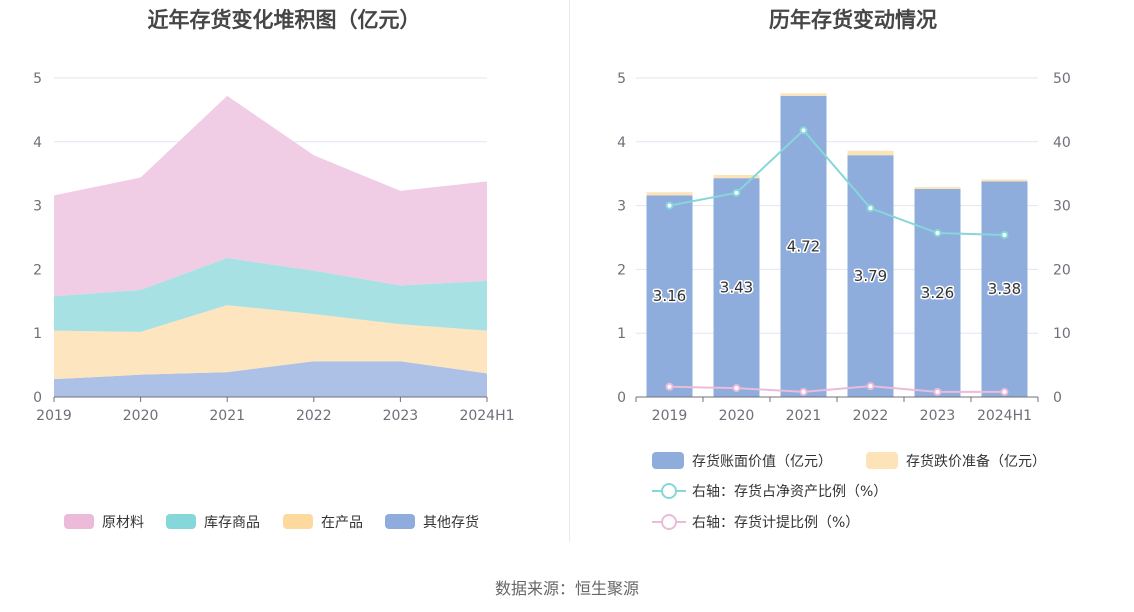 This screenshot has height=612, width=1134. Describe the element at coordinates (284, 20) in the screenshot. I see `left-chart-title: 近年存货变化堆积图（亿元）` at that location.